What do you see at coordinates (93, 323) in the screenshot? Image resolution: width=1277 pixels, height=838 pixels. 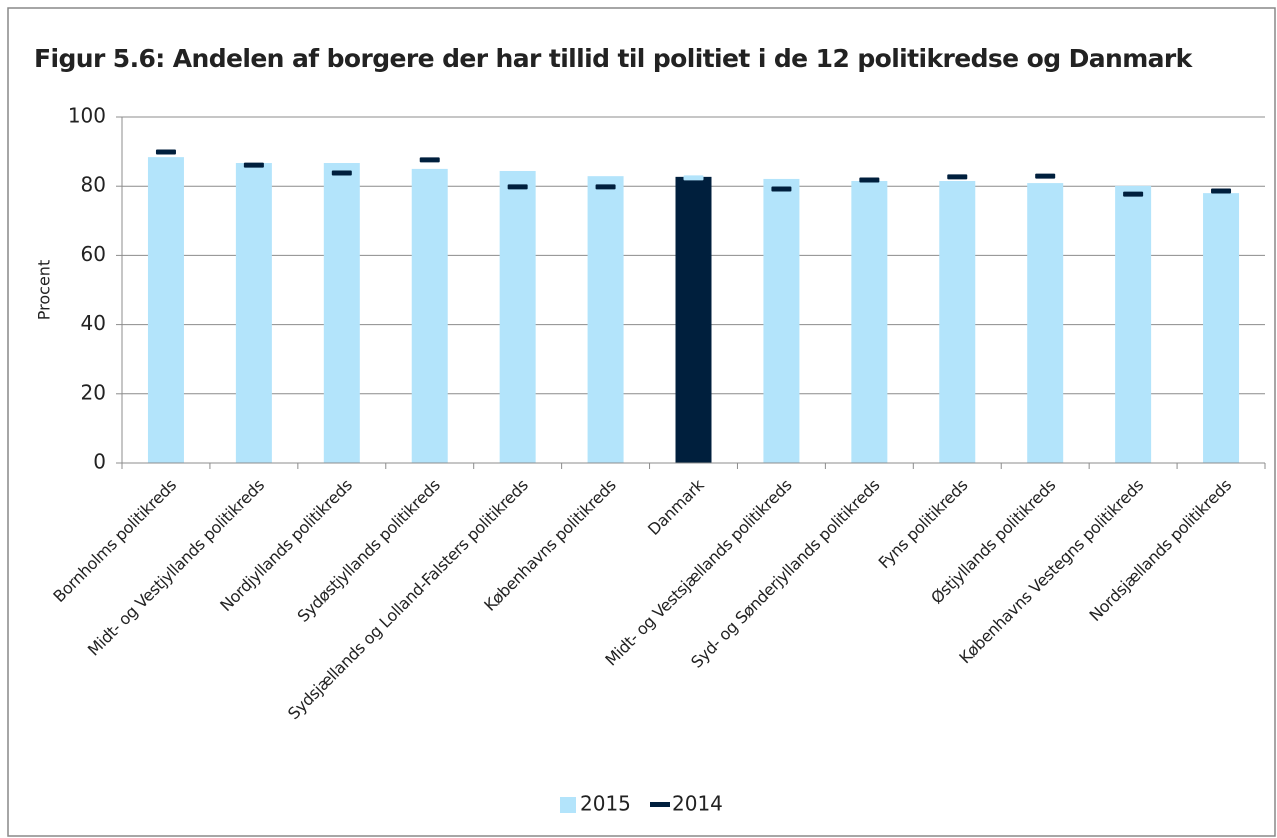 I see `y-tick-label: 40` at bounding box center [93, 323].